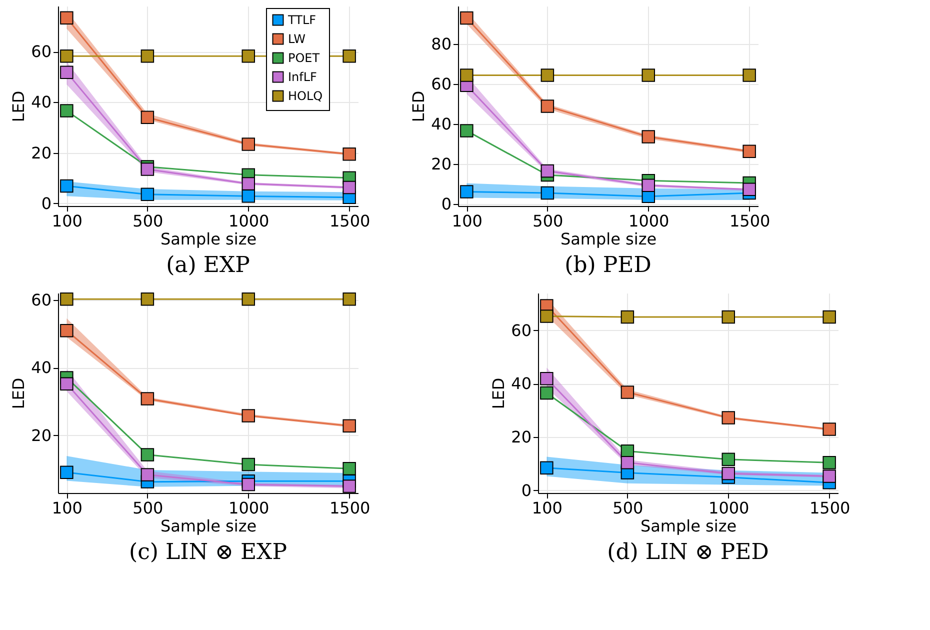 The image size is (930, 630). What do you see at coordinates (688, 552) in the screenshot?
I see `text: (d) LIN ⊗ PED` at bounding box center [688, 552].